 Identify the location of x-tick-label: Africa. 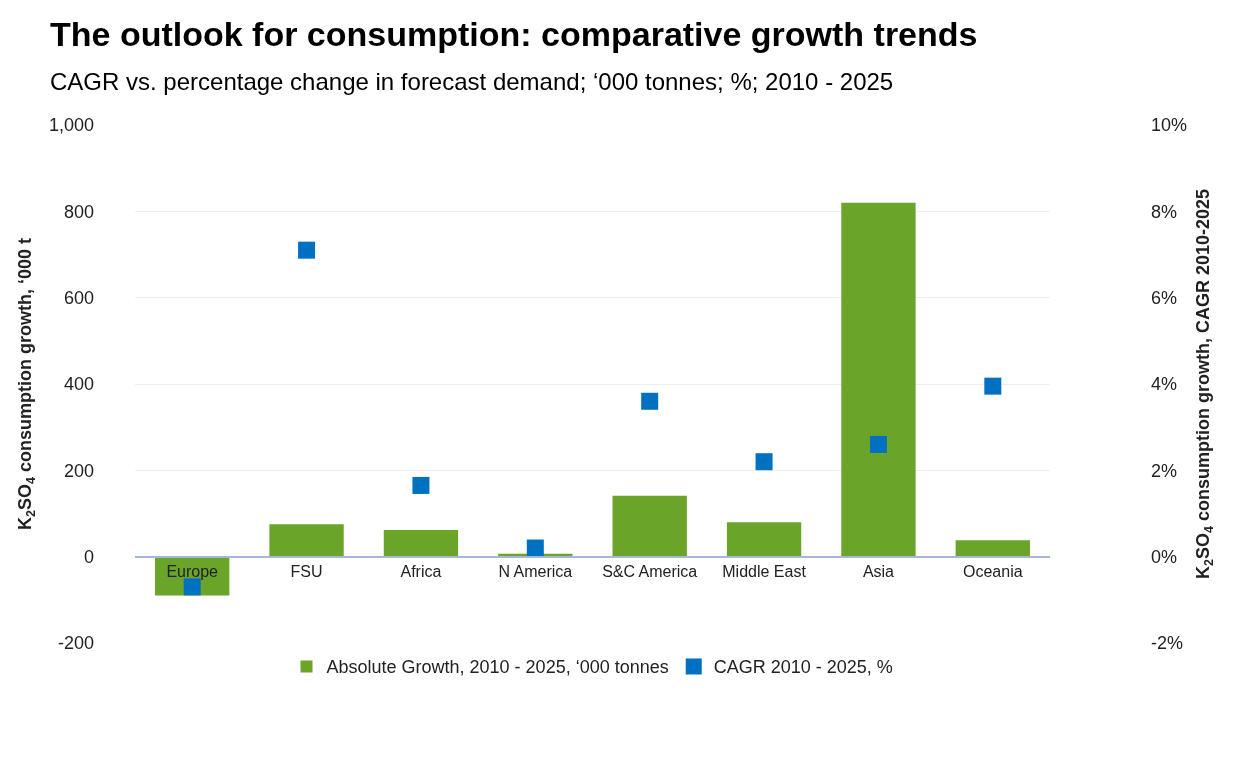
(421, 571).